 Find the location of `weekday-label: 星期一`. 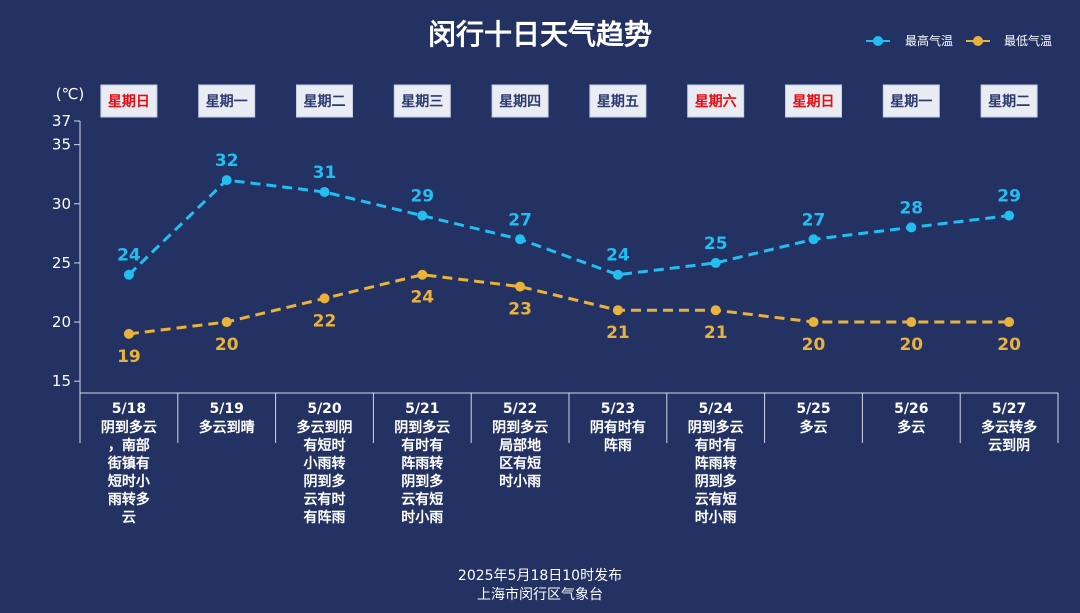

weekday-label: 星期一 is located at coordinates (227, 102).